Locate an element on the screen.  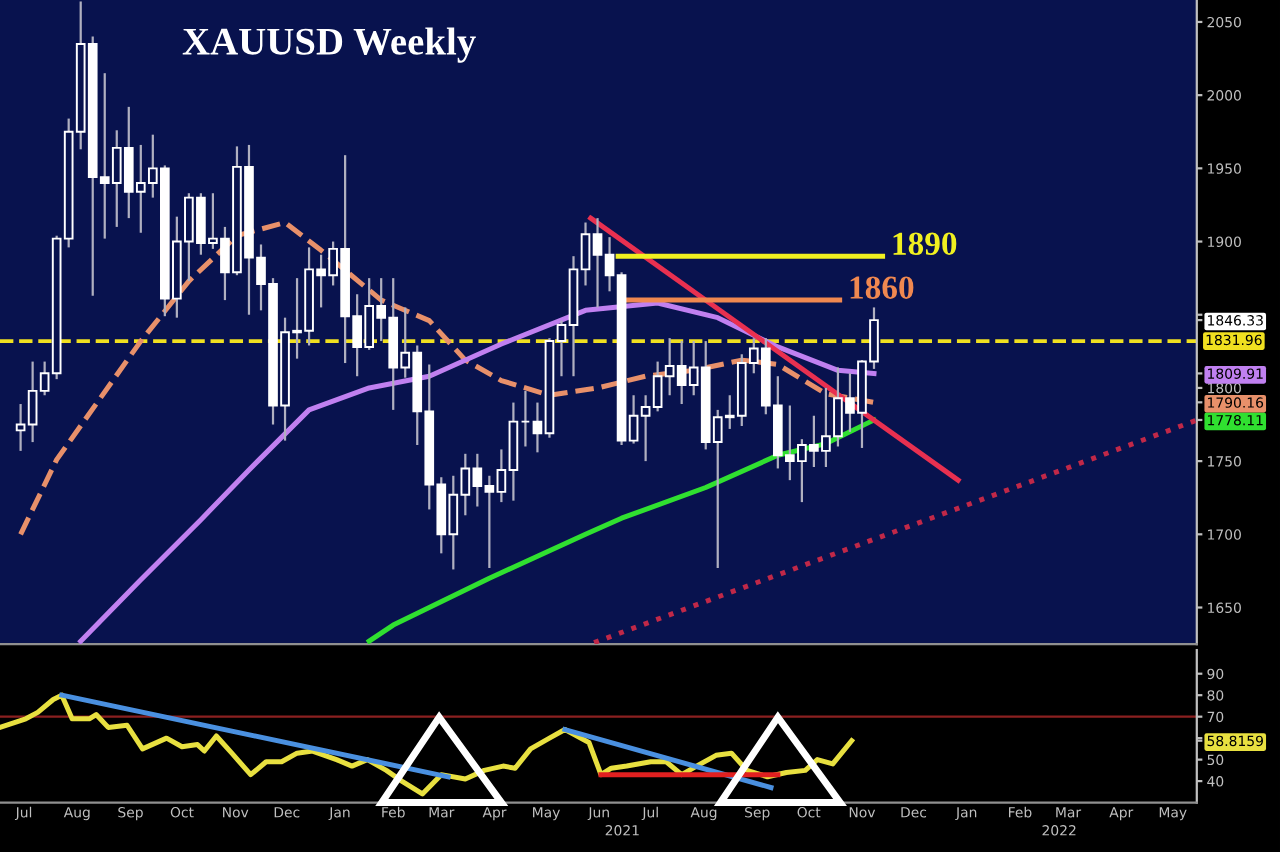
series-label: 1890 is located at coordinates (925, 243).